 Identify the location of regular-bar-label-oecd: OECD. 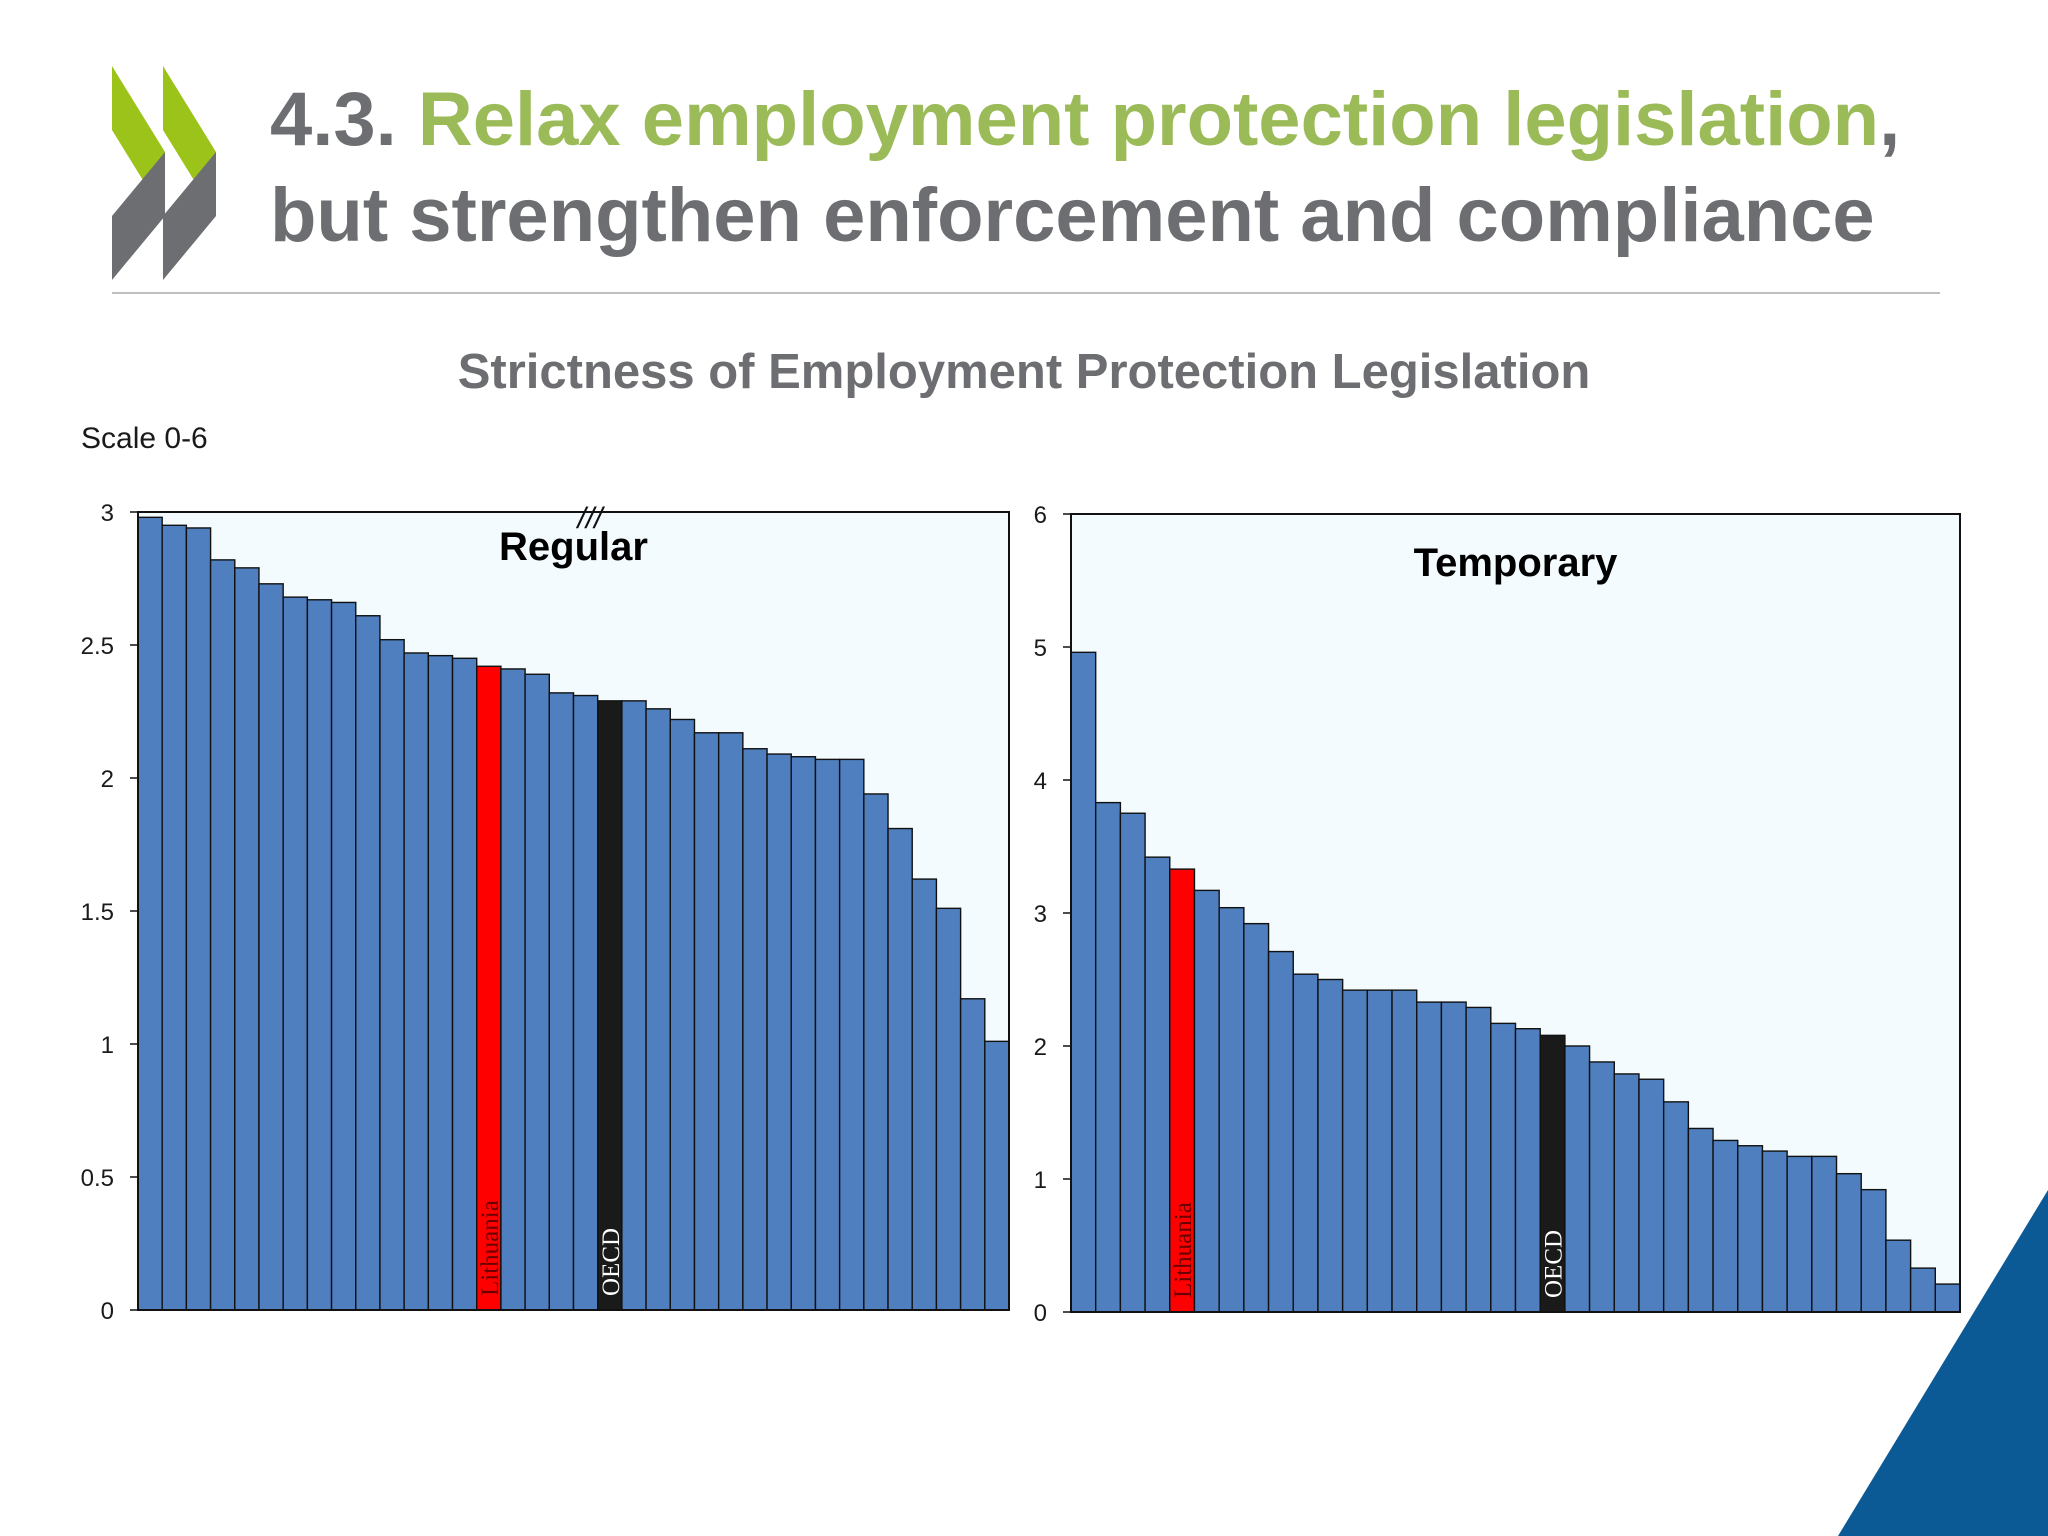
(611, 1262).